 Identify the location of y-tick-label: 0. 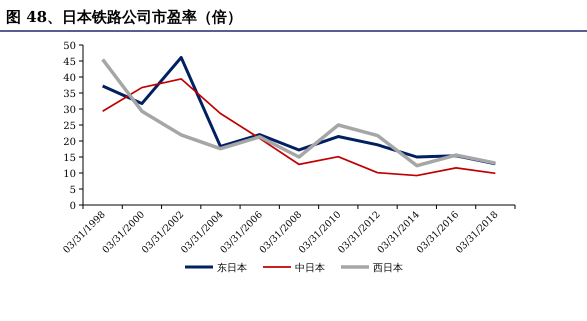
(73, 206).